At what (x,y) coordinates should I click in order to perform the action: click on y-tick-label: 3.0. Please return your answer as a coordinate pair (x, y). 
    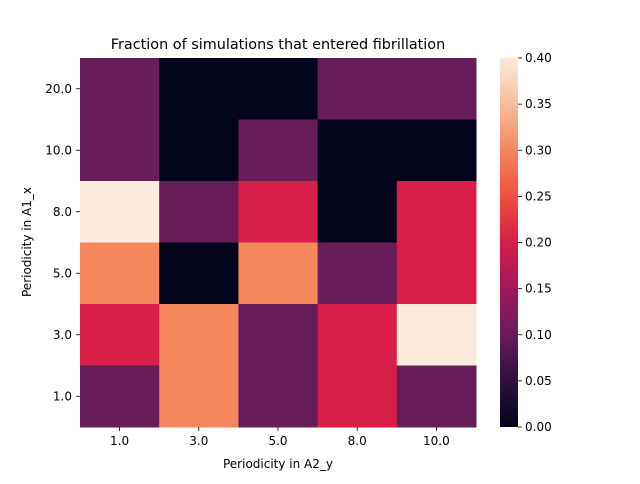
    Looking at the image, I should click on (62, 335).